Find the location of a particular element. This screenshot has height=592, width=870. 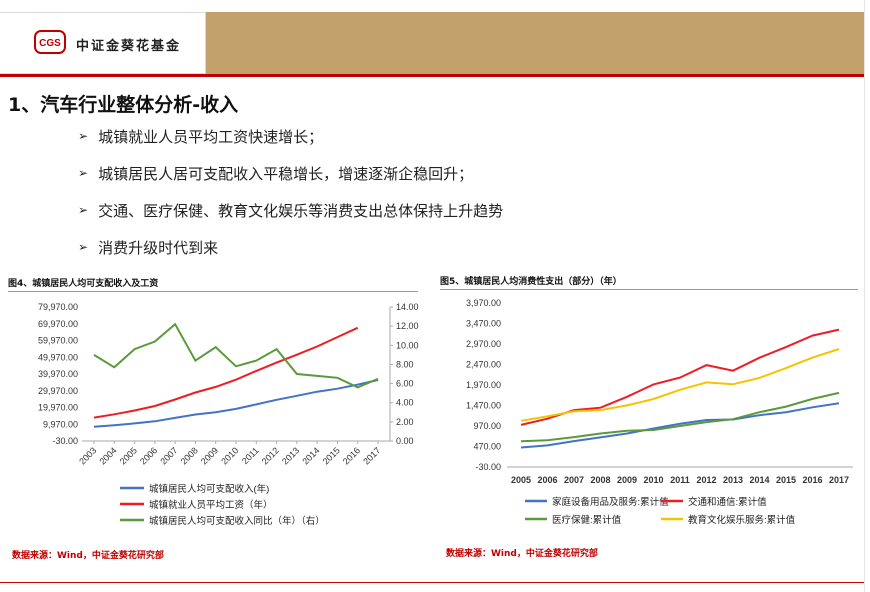

chart2-x-tick-label: 2009 is located at coordinates (627, 480).